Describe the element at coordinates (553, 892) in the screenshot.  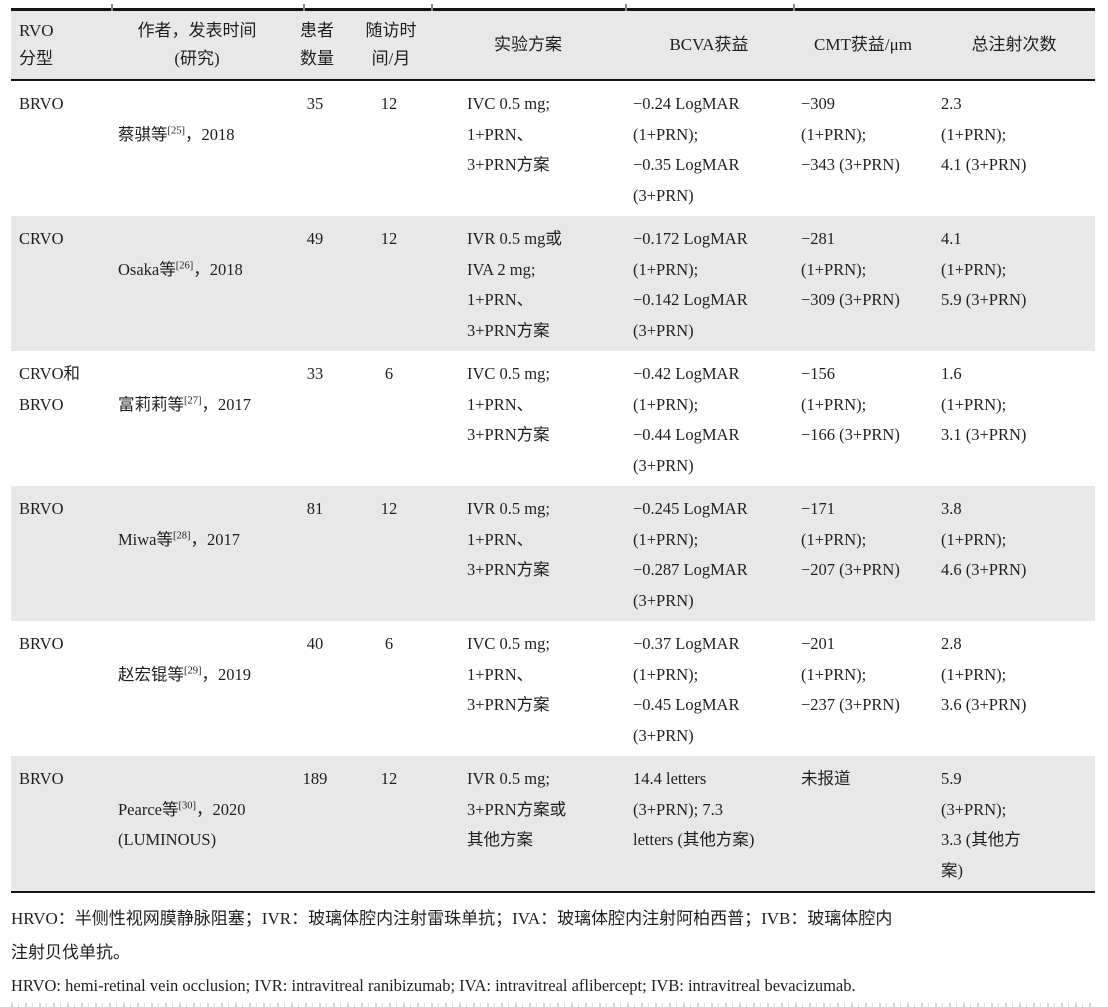
I see `table-bottom-rule` at that location.